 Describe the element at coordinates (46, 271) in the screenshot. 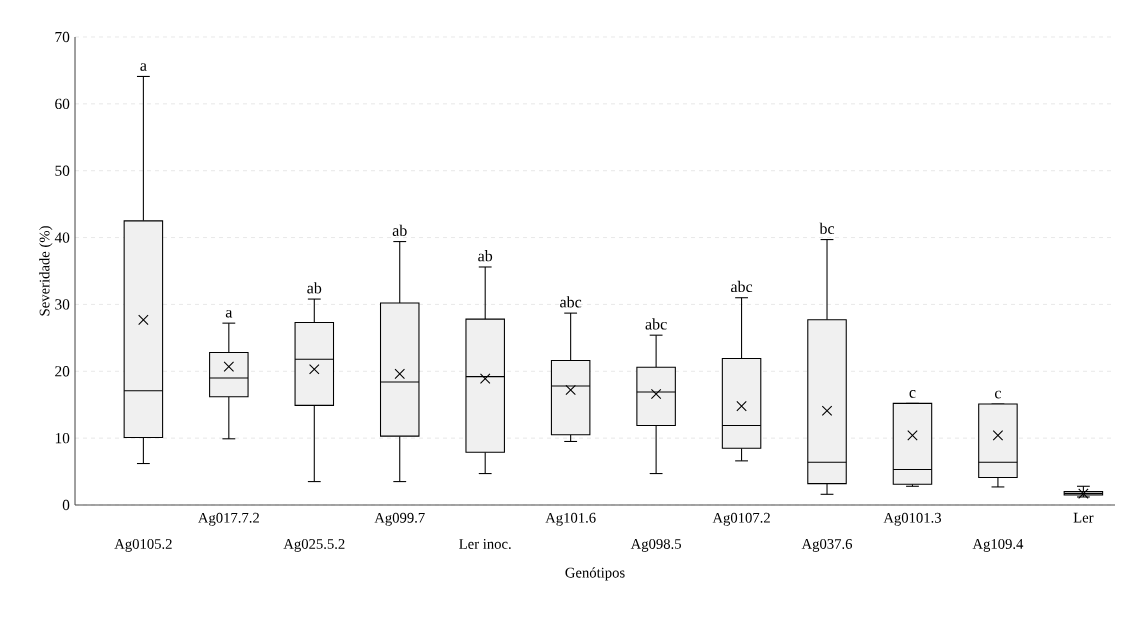

I see `y-axis-title: Severidade (%)` at that location.